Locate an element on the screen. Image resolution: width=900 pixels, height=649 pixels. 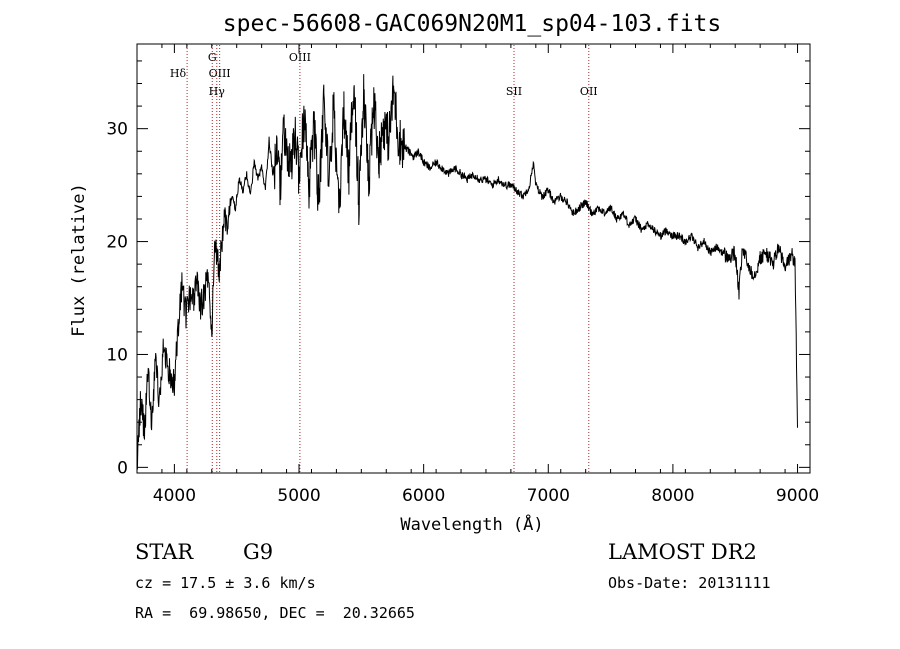
line-marker-label: G is located at coordinates (212, 57).